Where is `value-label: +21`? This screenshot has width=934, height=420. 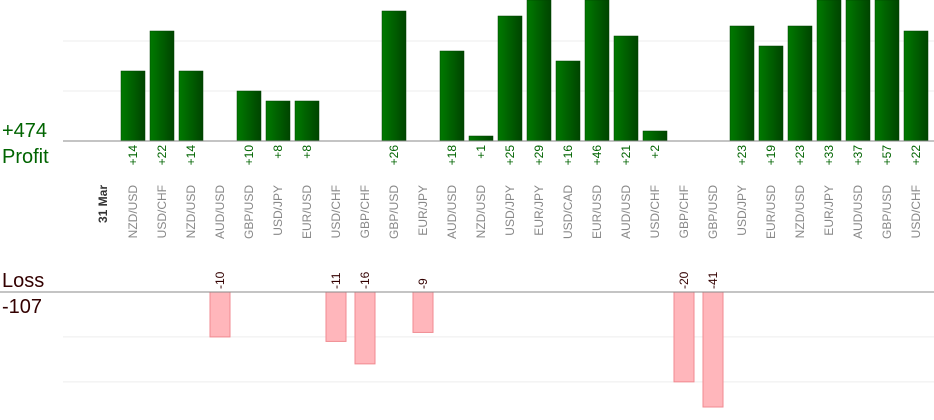
value-label: +21 is located at coordinates (626, 155).